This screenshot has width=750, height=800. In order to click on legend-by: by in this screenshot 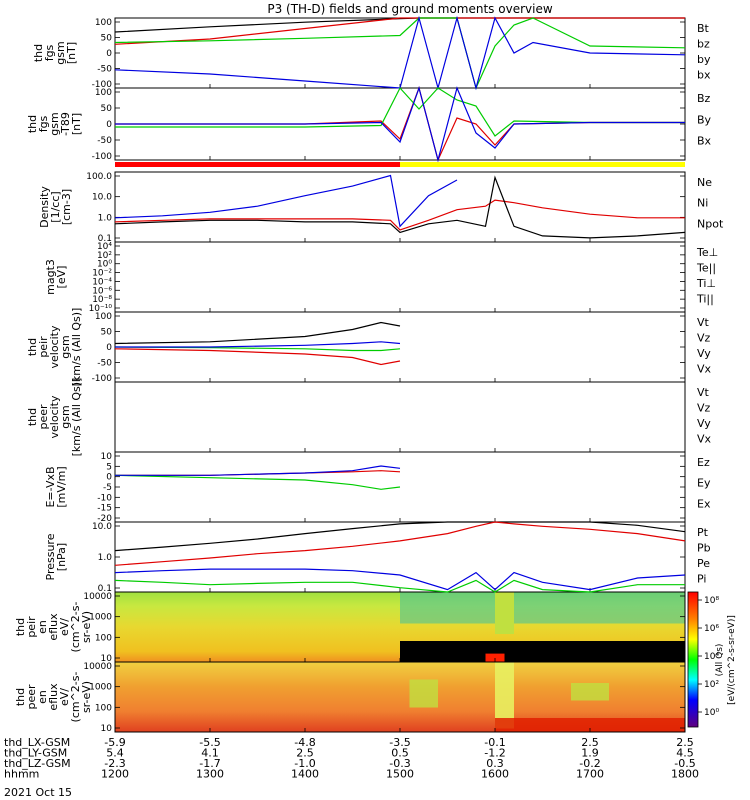, I will do `click(704, 59)`.